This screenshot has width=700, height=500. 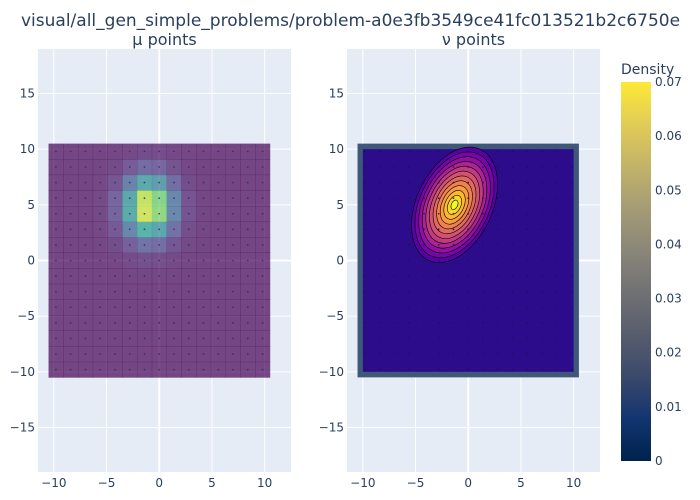 I want to click on plot-area, so click(x=468, y=260).